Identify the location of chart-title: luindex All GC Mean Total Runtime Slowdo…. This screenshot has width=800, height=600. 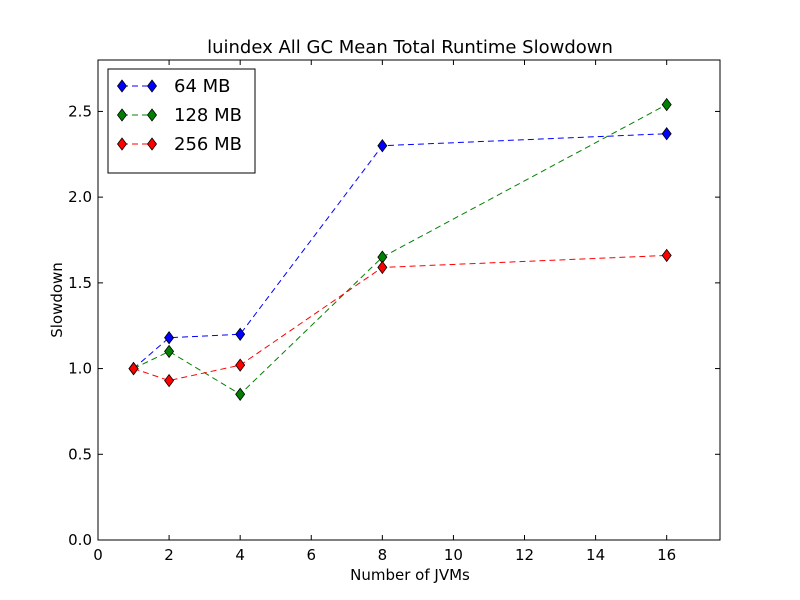
(410, 47).